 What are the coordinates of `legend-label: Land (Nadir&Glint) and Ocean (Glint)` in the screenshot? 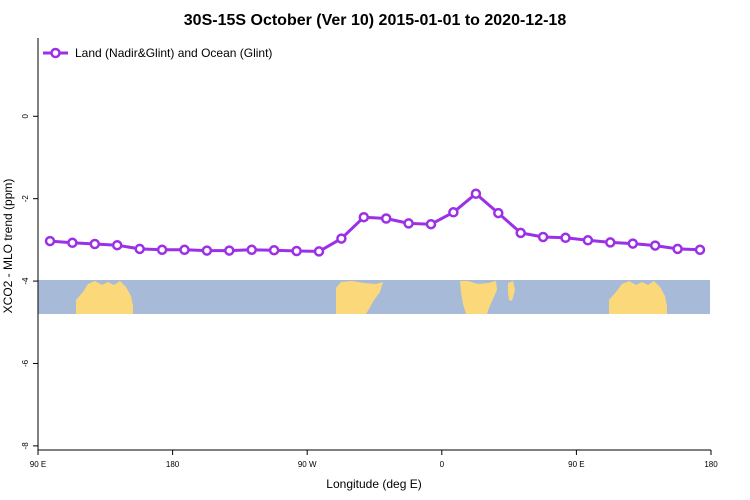 It's located at (173, 53).